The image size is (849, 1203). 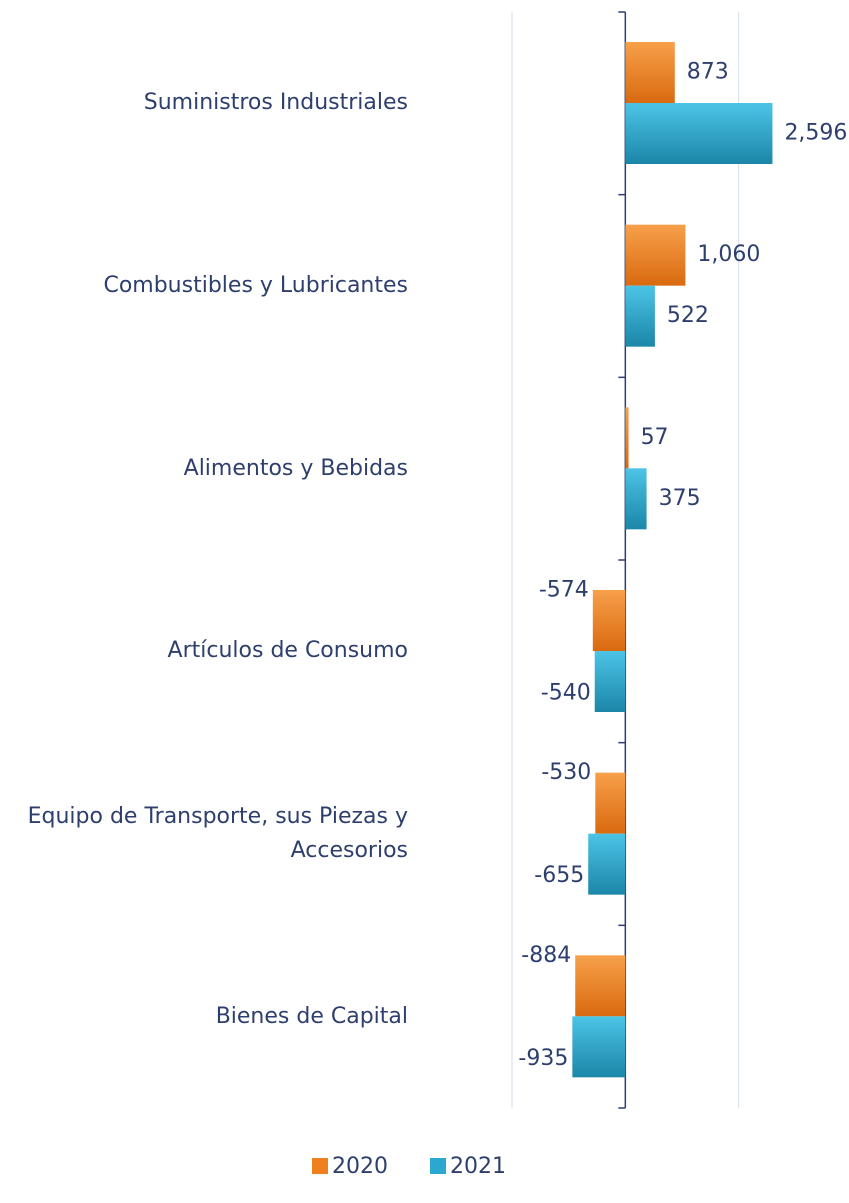 What do you see at coordinates (815, 133) in the screenshot?
I see `value-label: 2,596` at bounding box center [815, 133].